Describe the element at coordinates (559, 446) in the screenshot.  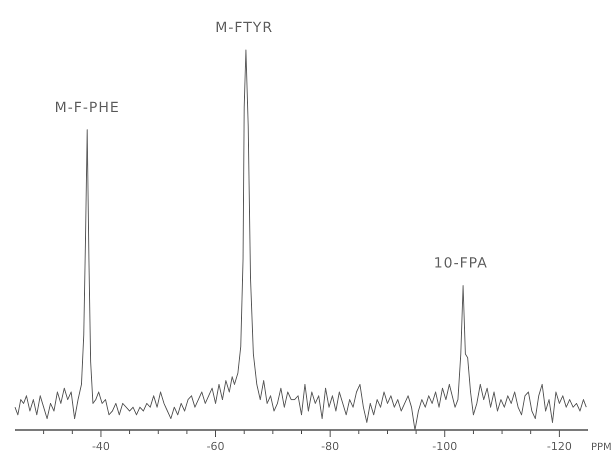
I see `x-tick-label: -120` at that location.